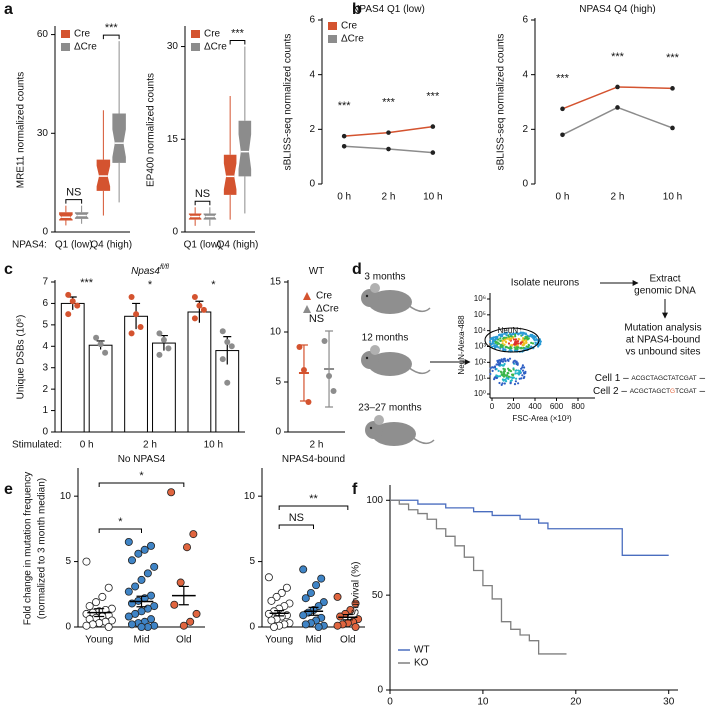  What do you see at coordinates (483, 701) in the screenshot?
I see `x-tick-label: 10` at bounding box center [483, 701].